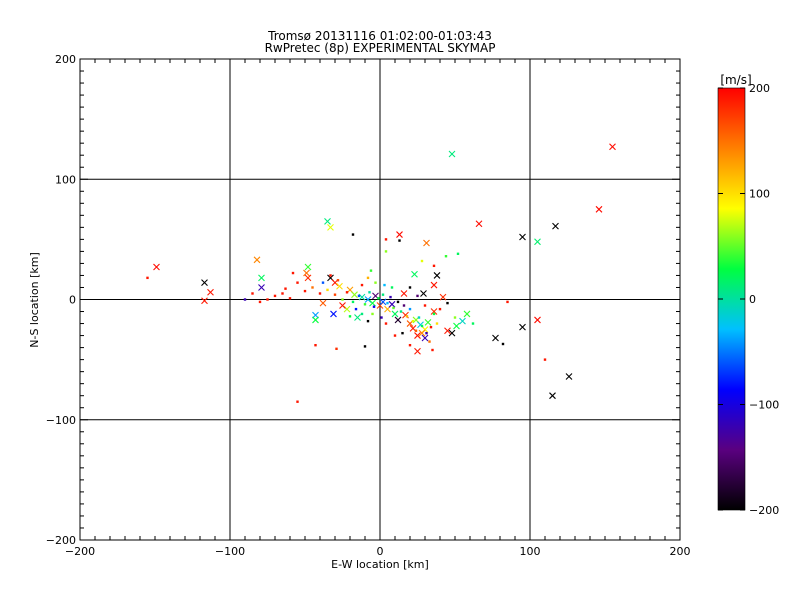 The image size is (800, 600). What do you see at coordinates (759, 88) in the screenshot?
I see `colorbar-tick-label: 200` at bounding box center [759, 88].